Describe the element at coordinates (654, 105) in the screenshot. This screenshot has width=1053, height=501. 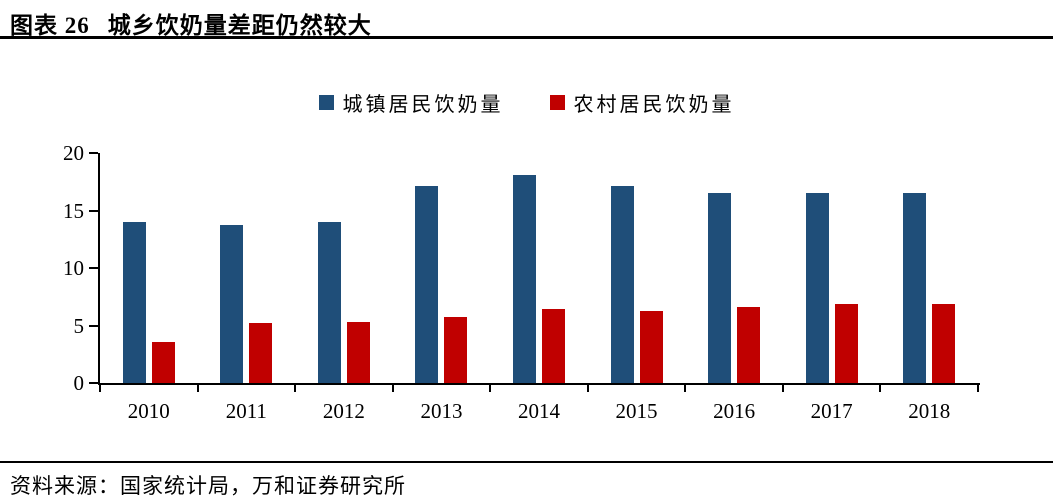
I see `legend-label-rural: 农村居民饮奶量` at that location.